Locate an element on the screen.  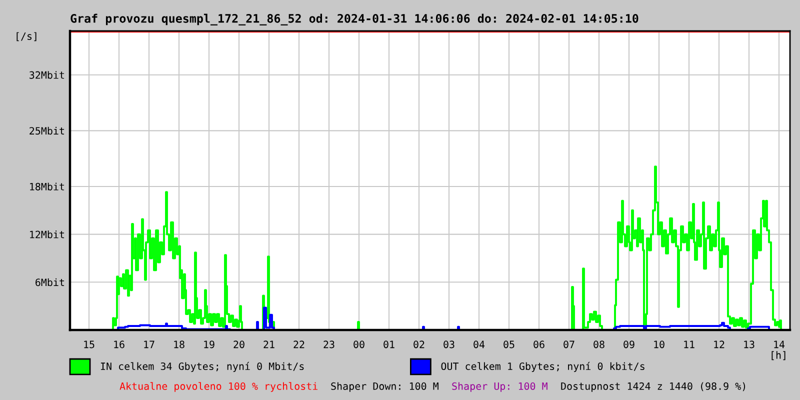
y-axis-title: [/s] is located at coordinates (26, 37).